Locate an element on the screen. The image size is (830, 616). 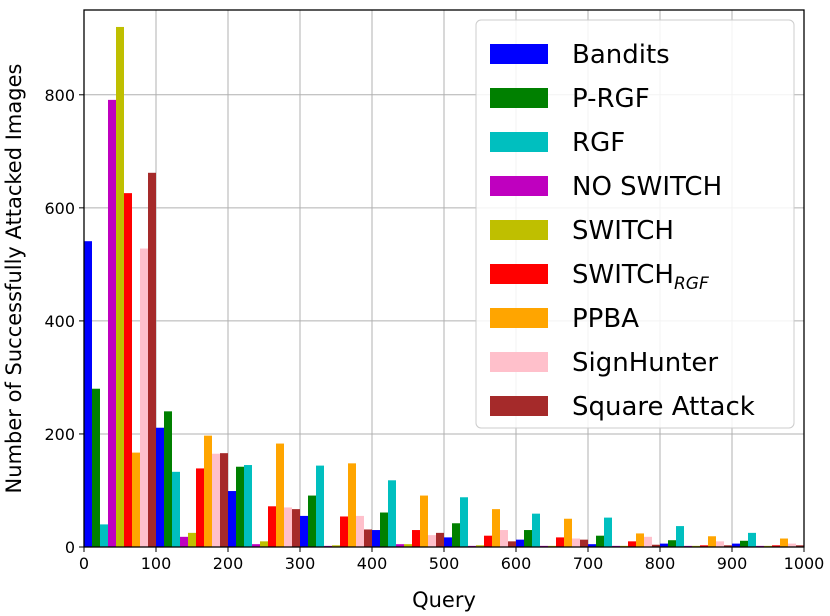
x-tick-label: 1000 is located at coordinates (804, 563).